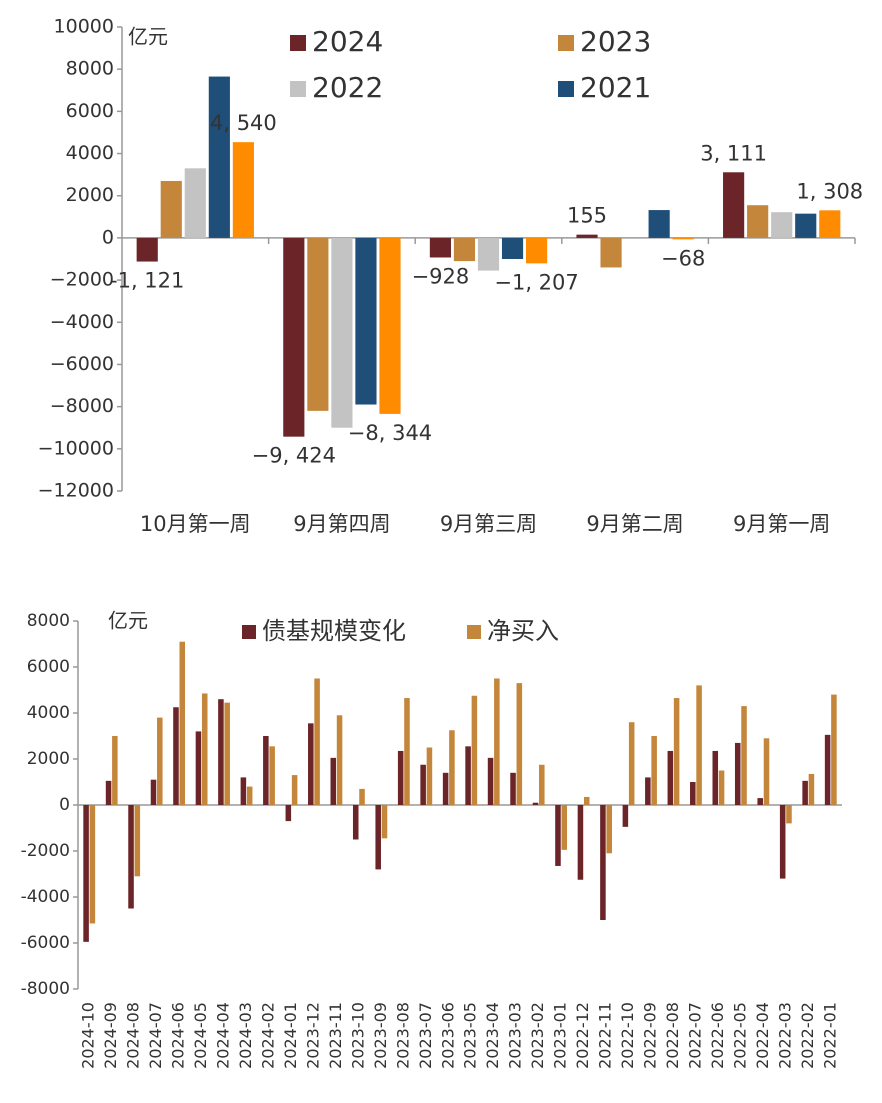 The image size is (882, 1103). What do you see at coordinates (694, 1035) in the screenshot?
I see `x-tick-label: 2022-07` at bounding box center [694, 1035].